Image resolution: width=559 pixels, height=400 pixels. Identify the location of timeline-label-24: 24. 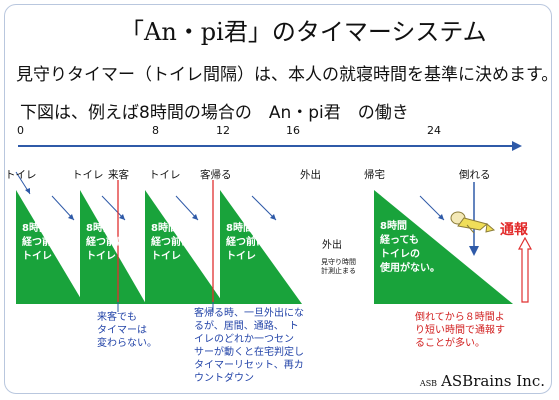
(434, 130).